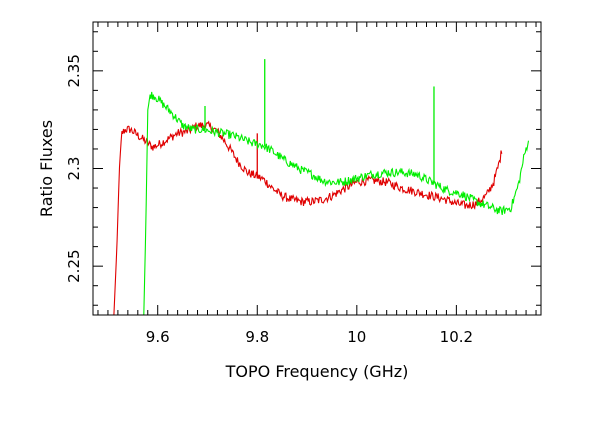 The width and height of the screenshot is (604, 430). I want to click on x-tick-label: 9.6, so click(158, 337).